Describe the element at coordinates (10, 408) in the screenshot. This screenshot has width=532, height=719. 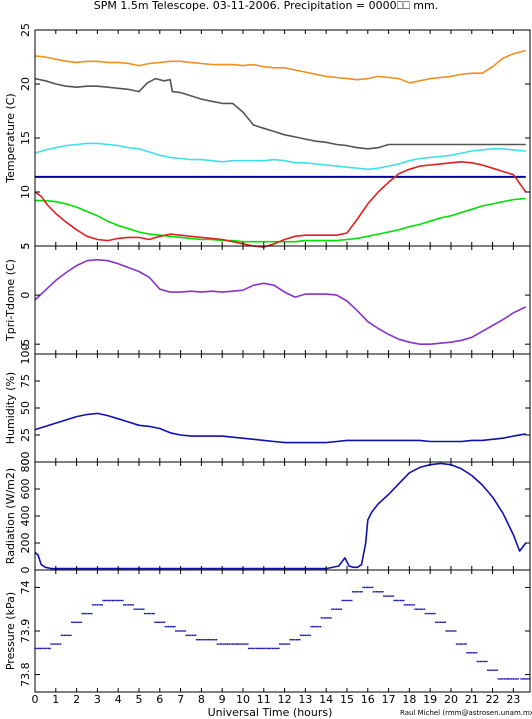
I see `y-axis-label: Humidity (%)` at that location.